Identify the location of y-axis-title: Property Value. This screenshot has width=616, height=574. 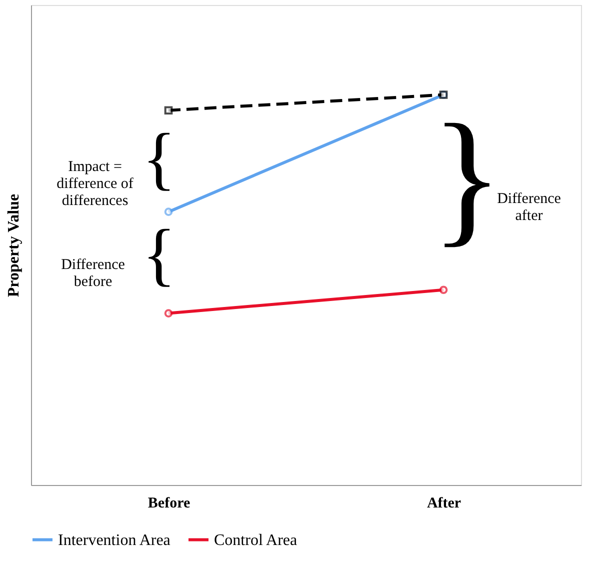
(14, 246).